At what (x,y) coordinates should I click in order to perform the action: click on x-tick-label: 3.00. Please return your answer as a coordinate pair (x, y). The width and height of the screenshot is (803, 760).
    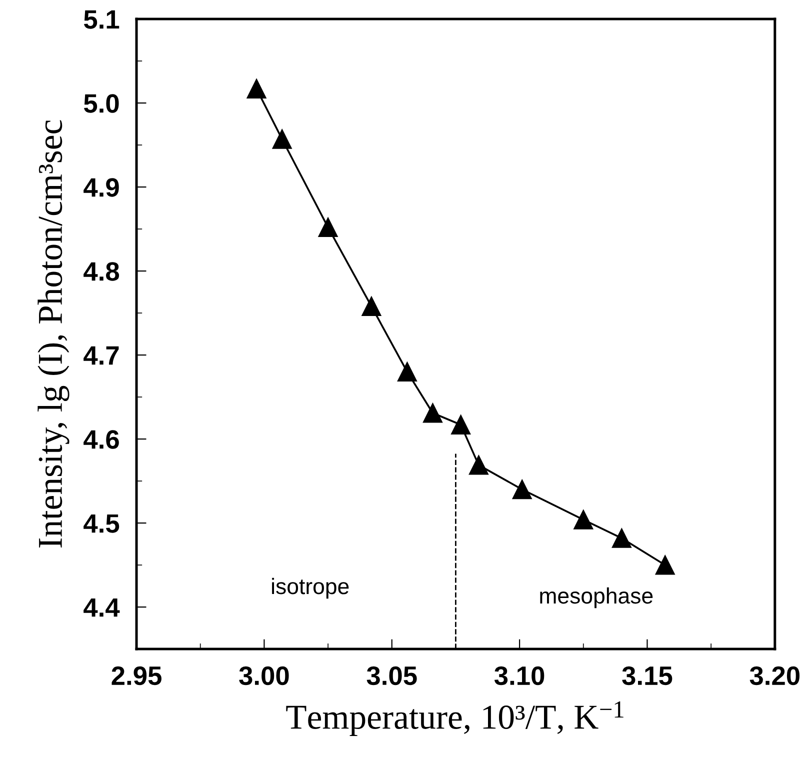
    Looking at the image, I should click on (264, 676).